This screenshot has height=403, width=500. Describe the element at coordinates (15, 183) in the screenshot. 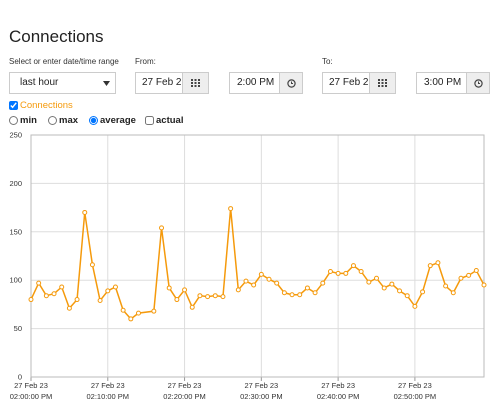

I see `y-tick-label: 200` at that location.